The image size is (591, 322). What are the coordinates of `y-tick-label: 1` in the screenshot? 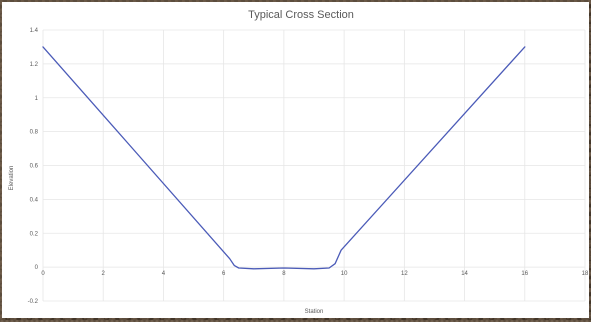 It's located at (37, 99).